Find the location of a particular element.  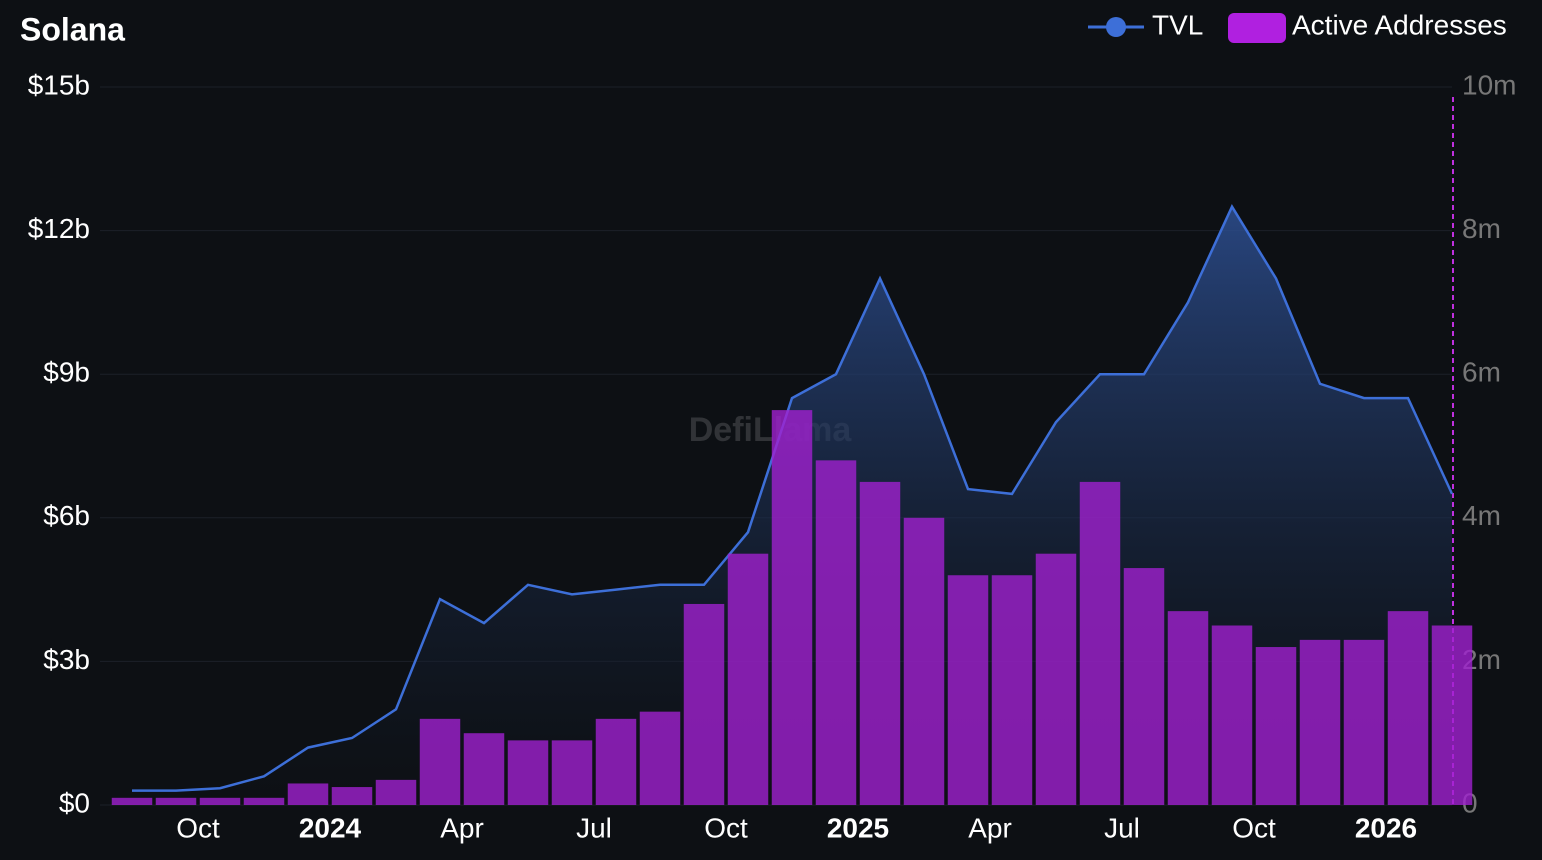

y2-tick-label: 10m is located at coordinates (1489, 84).